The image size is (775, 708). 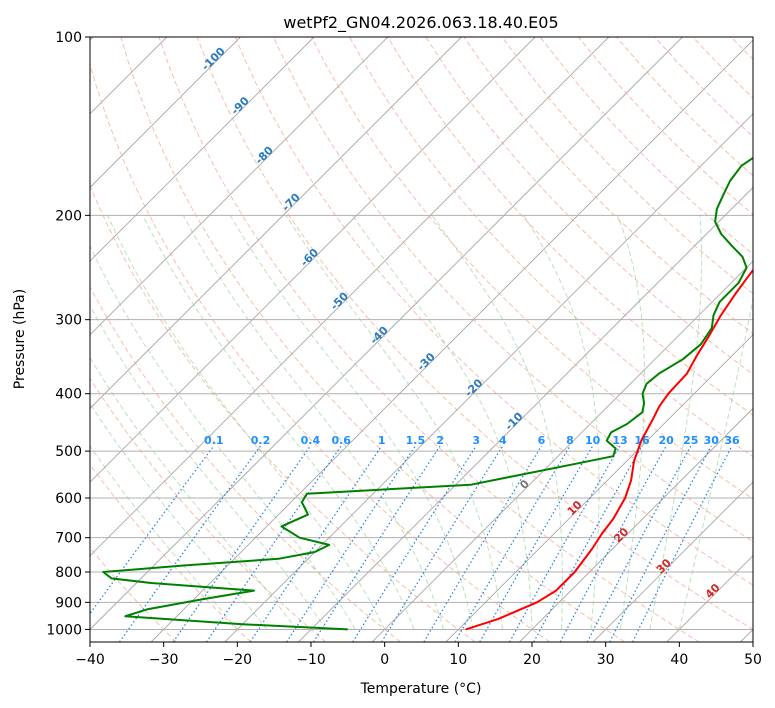 I want to click on x-tick-label: 0, so click(x=384, y=660).